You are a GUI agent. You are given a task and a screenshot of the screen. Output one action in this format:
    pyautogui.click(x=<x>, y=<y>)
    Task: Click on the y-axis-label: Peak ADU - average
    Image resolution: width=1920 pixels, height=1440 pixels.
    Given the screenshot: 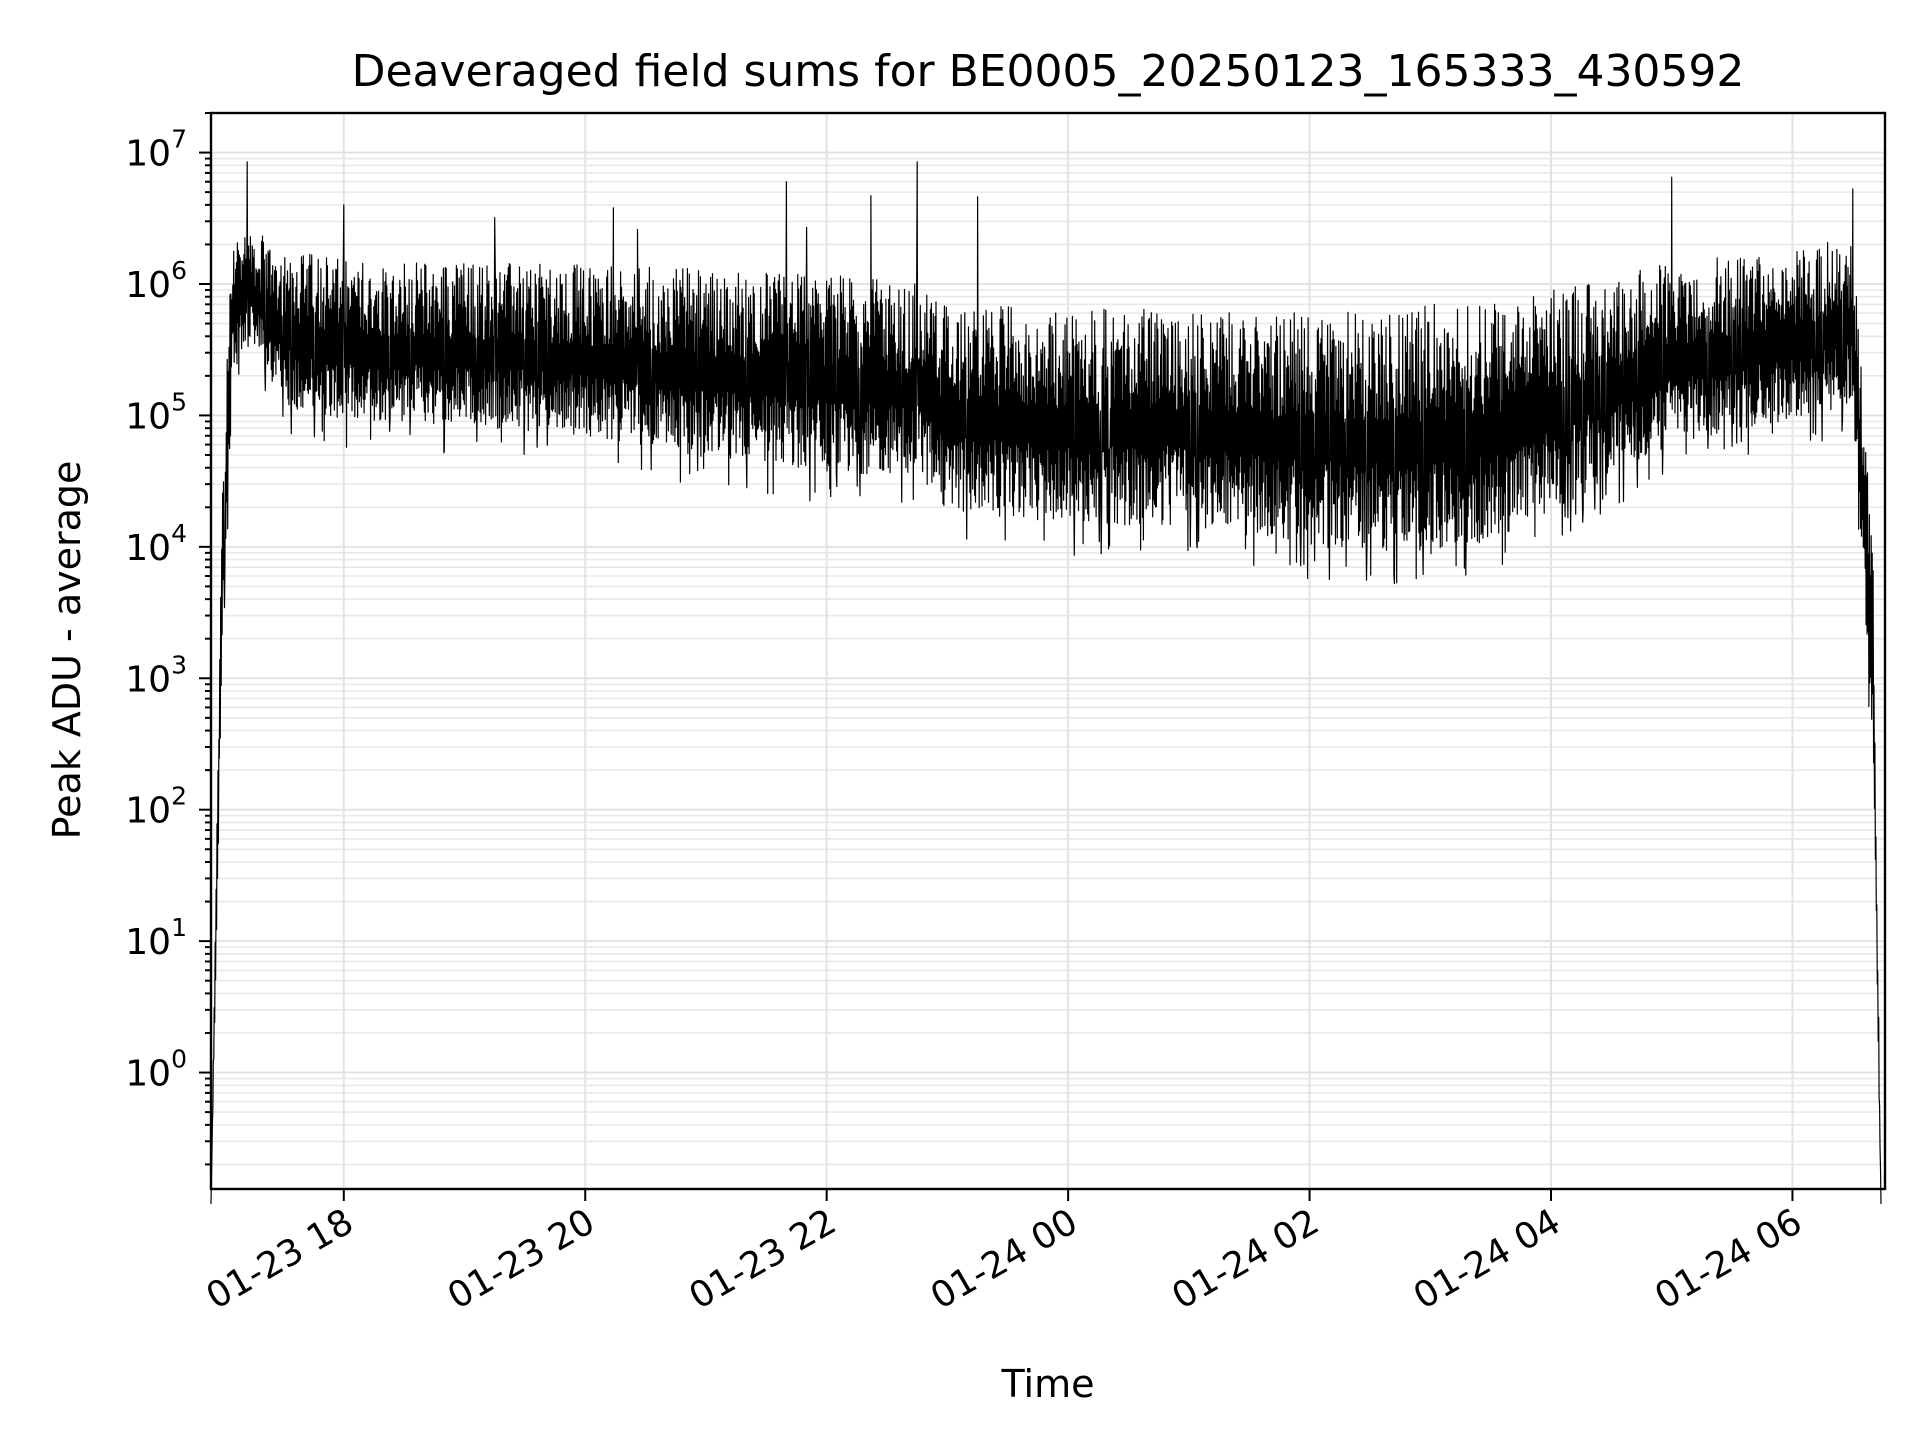 What is the action you would take?
    pyautogui.click(x=67, y=650)
    